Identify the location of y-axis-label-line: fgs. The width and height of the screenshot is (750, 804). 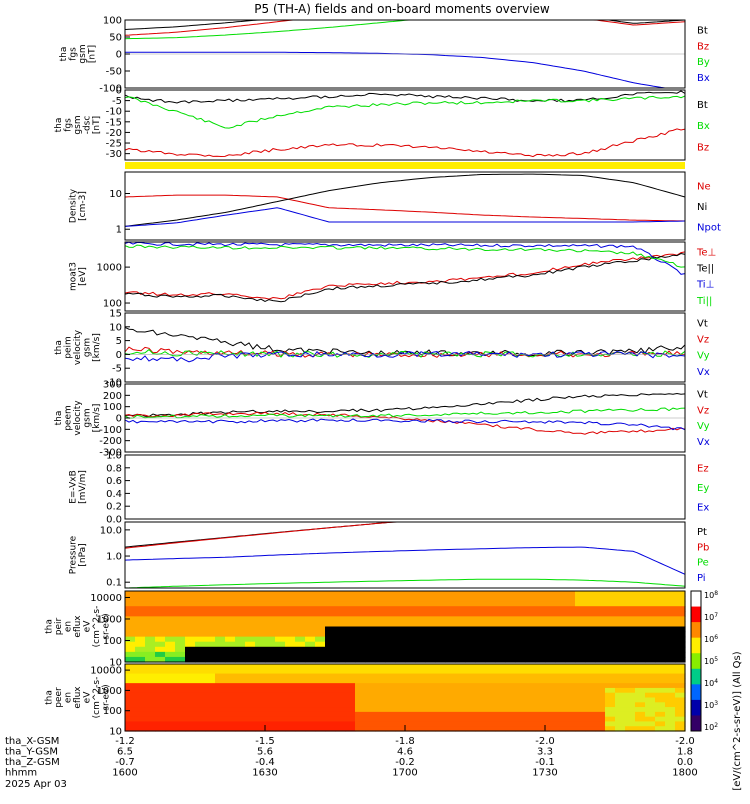
(69, 125).